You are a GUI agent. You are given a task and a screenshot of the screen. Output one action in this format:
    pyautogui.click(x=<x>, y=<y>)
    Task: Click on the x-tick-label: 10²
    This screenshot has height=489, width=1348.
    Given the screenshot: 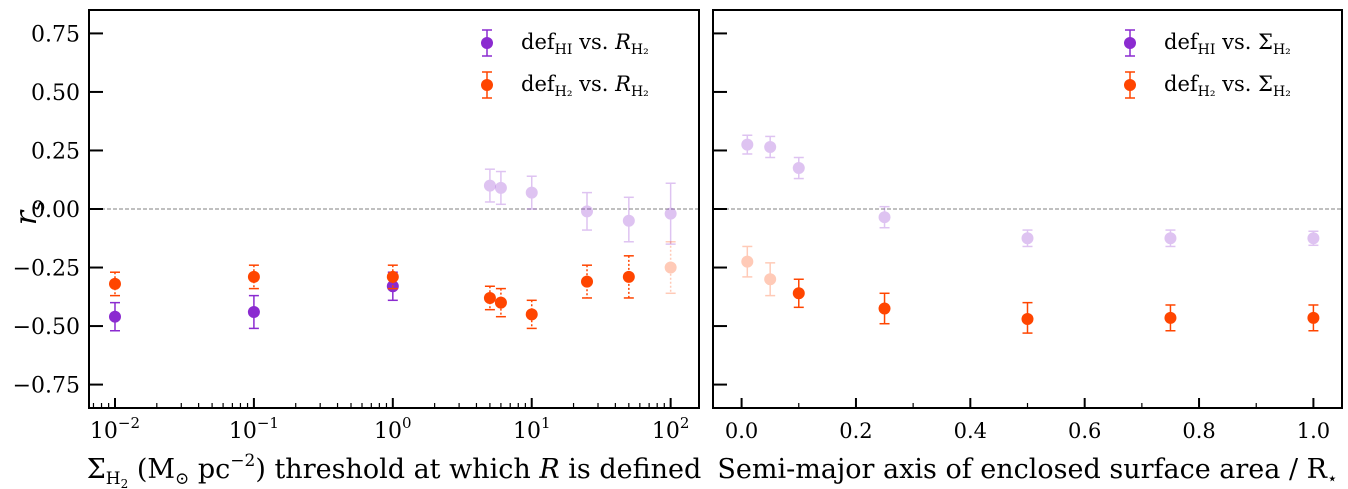 What is the action you would take?
    pyautogui.click(x=671, y=429)
    